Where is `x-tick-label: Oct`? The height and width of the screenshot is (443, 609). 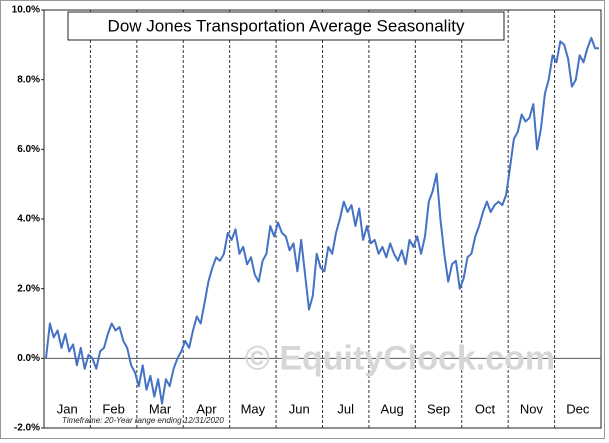 x-tick-label: Oct is located at coordinates (485, 408).